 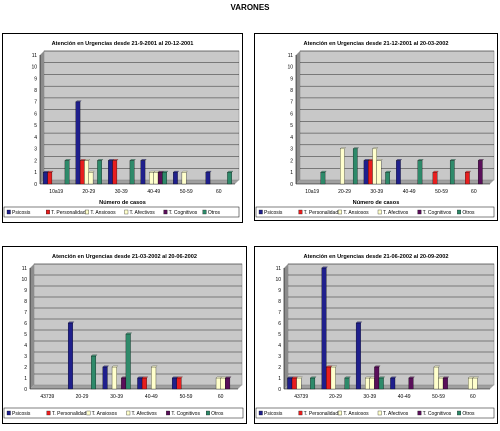 I want to click on y-tick-label: 6, so click(x=279, y=324).